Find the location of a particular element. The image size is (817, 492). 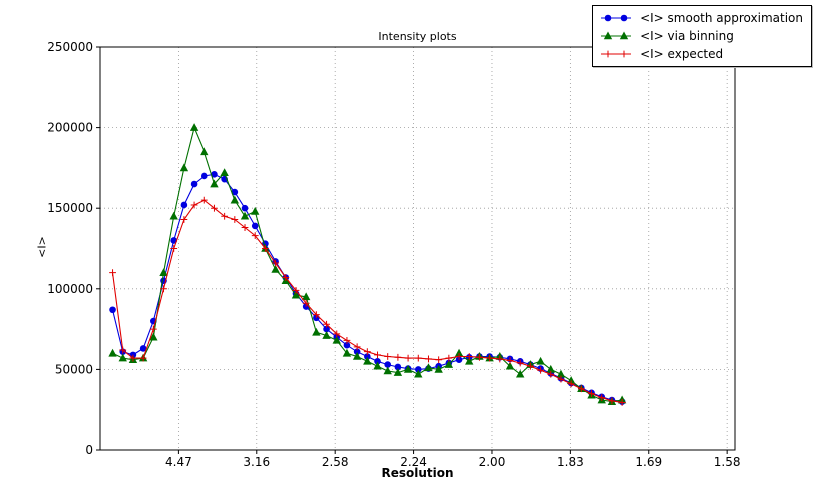

legend-item: <I> expected is located at coordinates (701, 54).